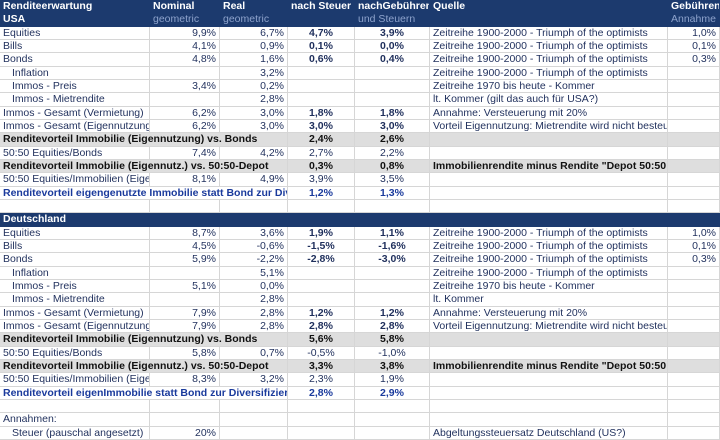 The image size is (720, 440). Describe the element at coordinates (75, 326) in the screenshot. I see `cell: Immos - Gesamt (Eigennutzung)` at that location.